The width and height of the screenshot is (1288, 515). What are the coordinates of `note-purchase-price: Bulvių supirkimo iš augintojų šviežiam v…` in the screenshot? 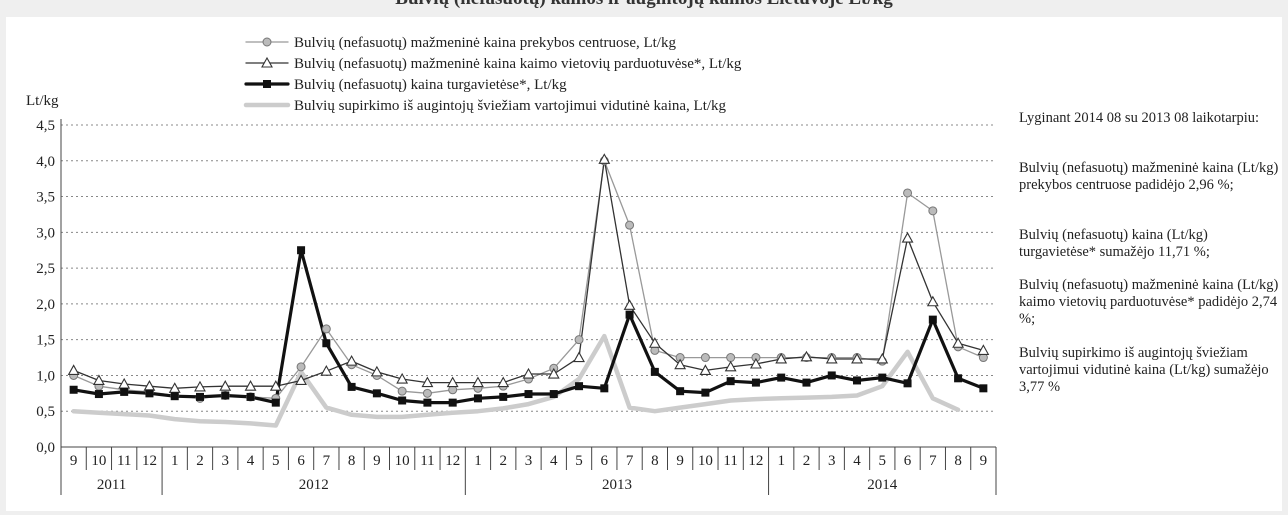 It's located at (1144, 370).